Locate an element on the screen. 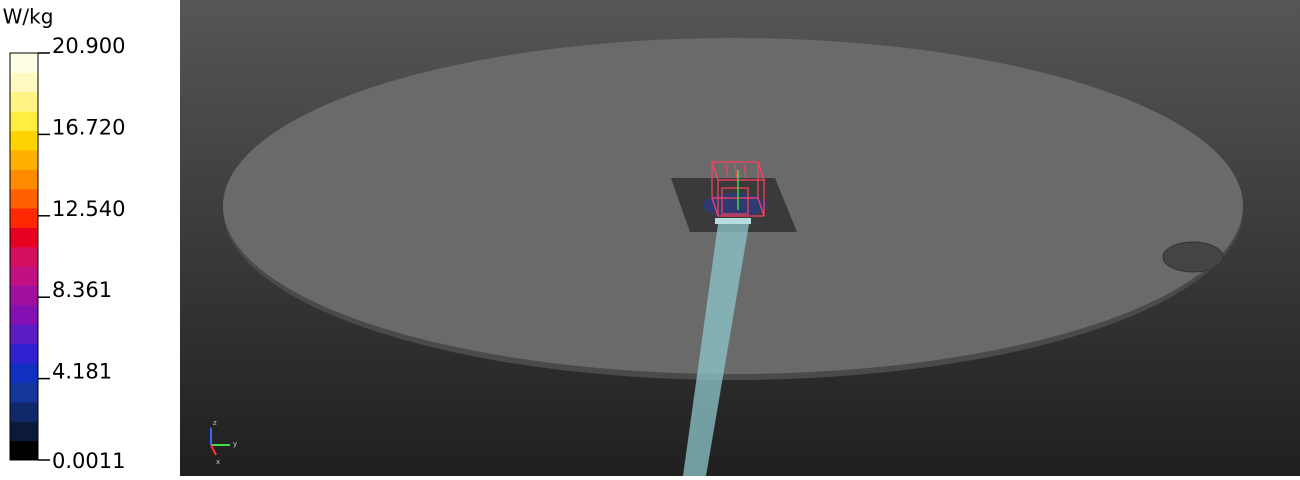  probe-box is located at coordinates (738, 189).